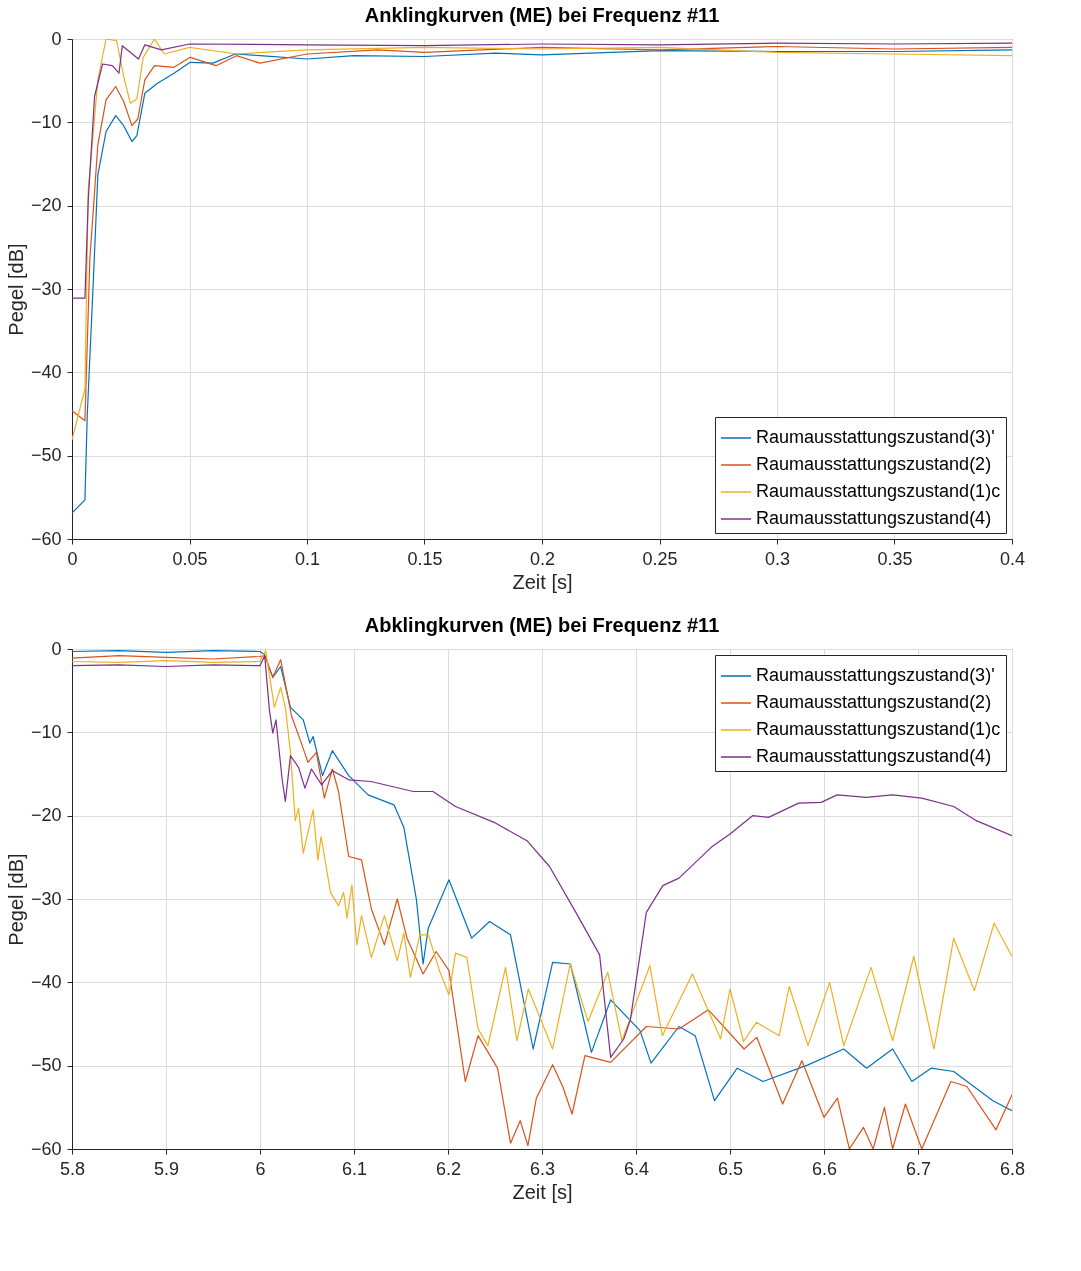 The image size is (1081, 1271). Describe the element at coordinates (307, 558) in the screenshot. I see `x-tick-label: 0.1` at that location.